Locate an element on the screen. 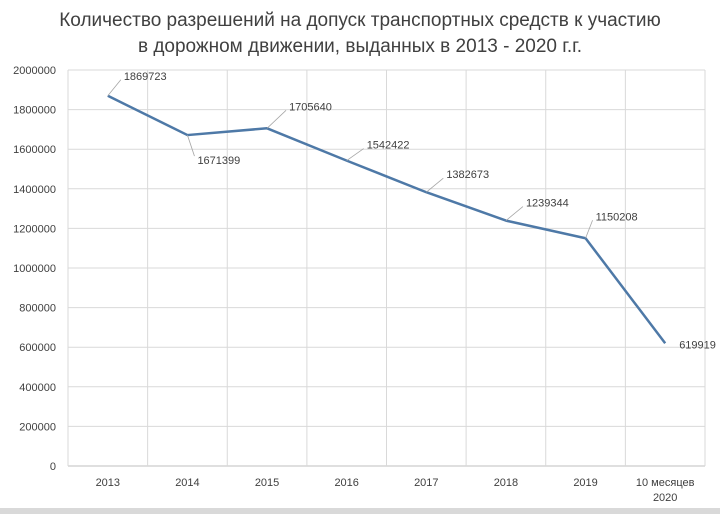  data-label: 1705640 is located at coordinates (310, 107).